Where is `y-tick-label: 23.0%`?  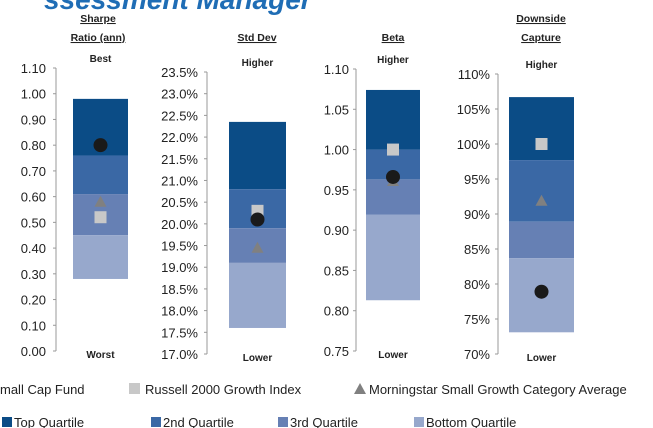
y-tick-label: 23.0% is located at coordinates (179, 94).